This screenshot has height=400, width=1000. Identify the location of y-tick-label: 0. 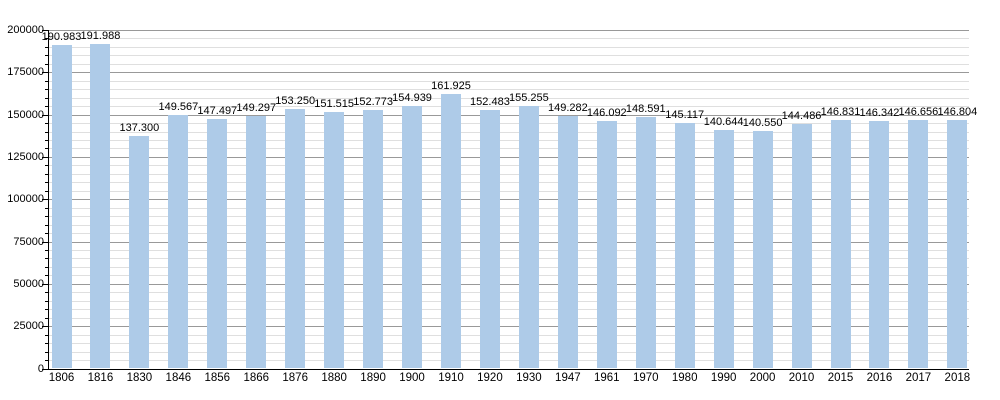
(40, 368).